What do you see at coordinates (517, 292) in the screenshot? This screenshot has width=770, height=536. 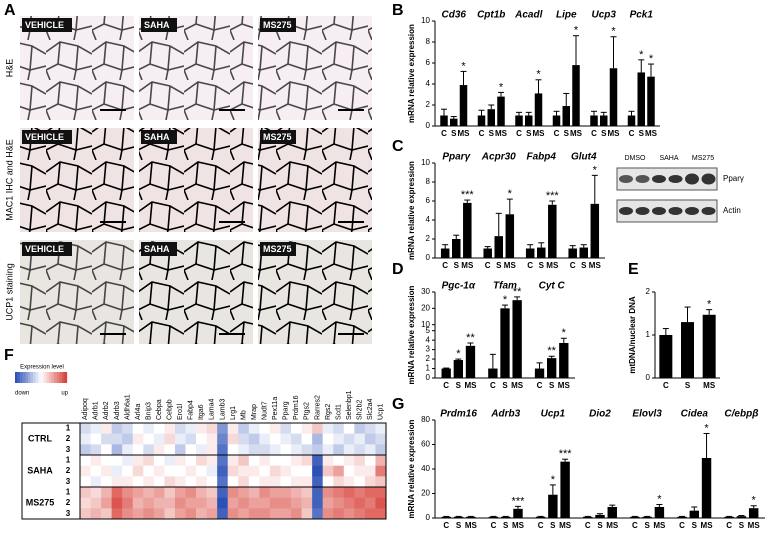 I see `significance: **` at bounding box center [517, 292].